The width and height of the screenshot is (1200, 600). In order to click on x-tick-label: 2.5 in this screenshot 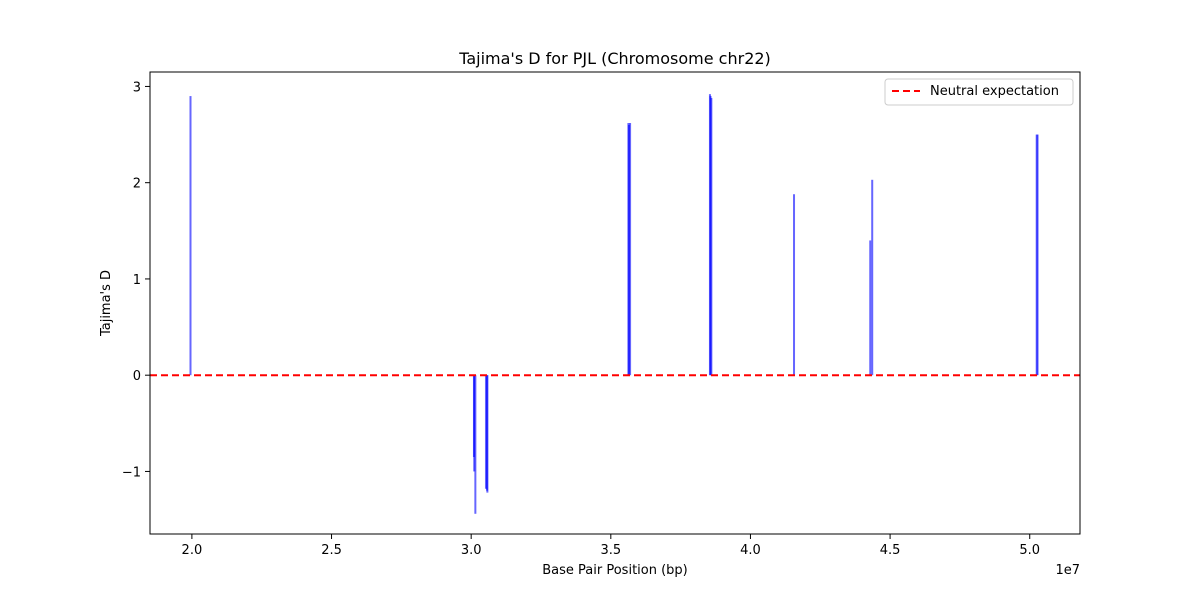, I will do `click(331, 550)`.